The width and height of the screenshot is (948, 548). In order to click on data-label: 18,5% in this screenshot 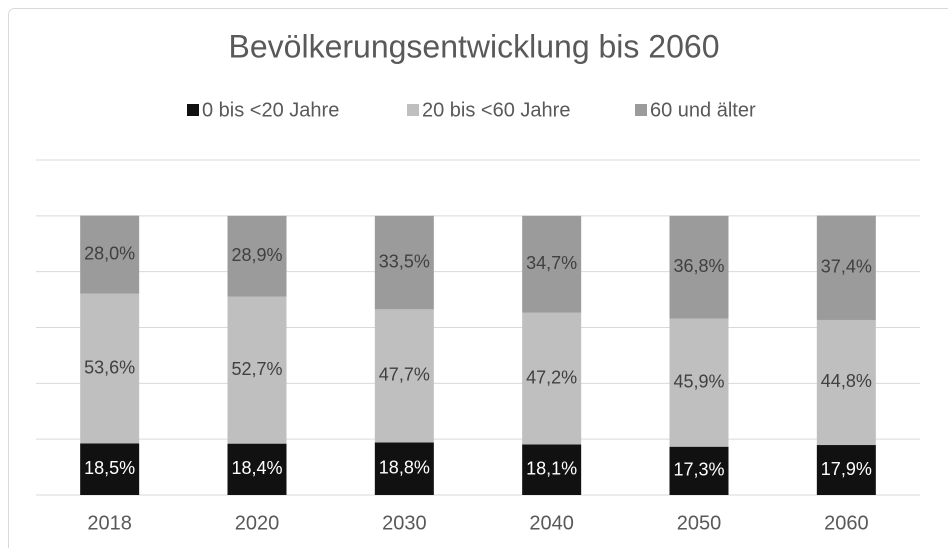, I will do `click(109, 468)`.